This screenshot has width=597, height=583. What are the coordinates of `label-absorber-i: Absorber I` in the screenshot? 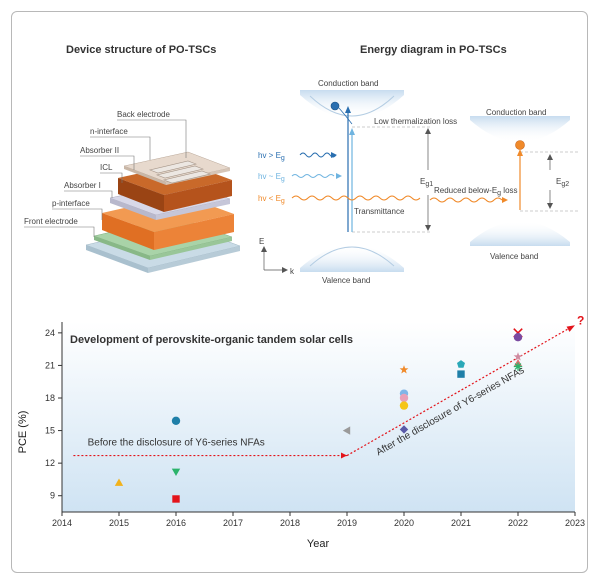 It's located at (82, 185).